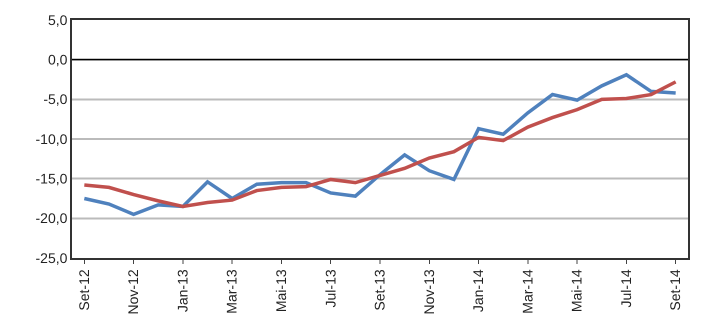 The height and width of the screenshot is (326, 712). Describe the element at coordinates (428, 291) in the screenshot. I see `x-tick-label: Nov-13` at that location.